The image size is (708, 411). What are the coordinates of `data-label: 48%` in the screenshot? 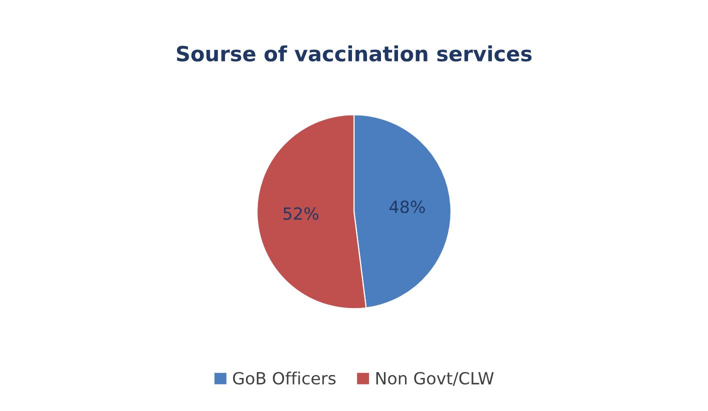 It's located at (407, 207).